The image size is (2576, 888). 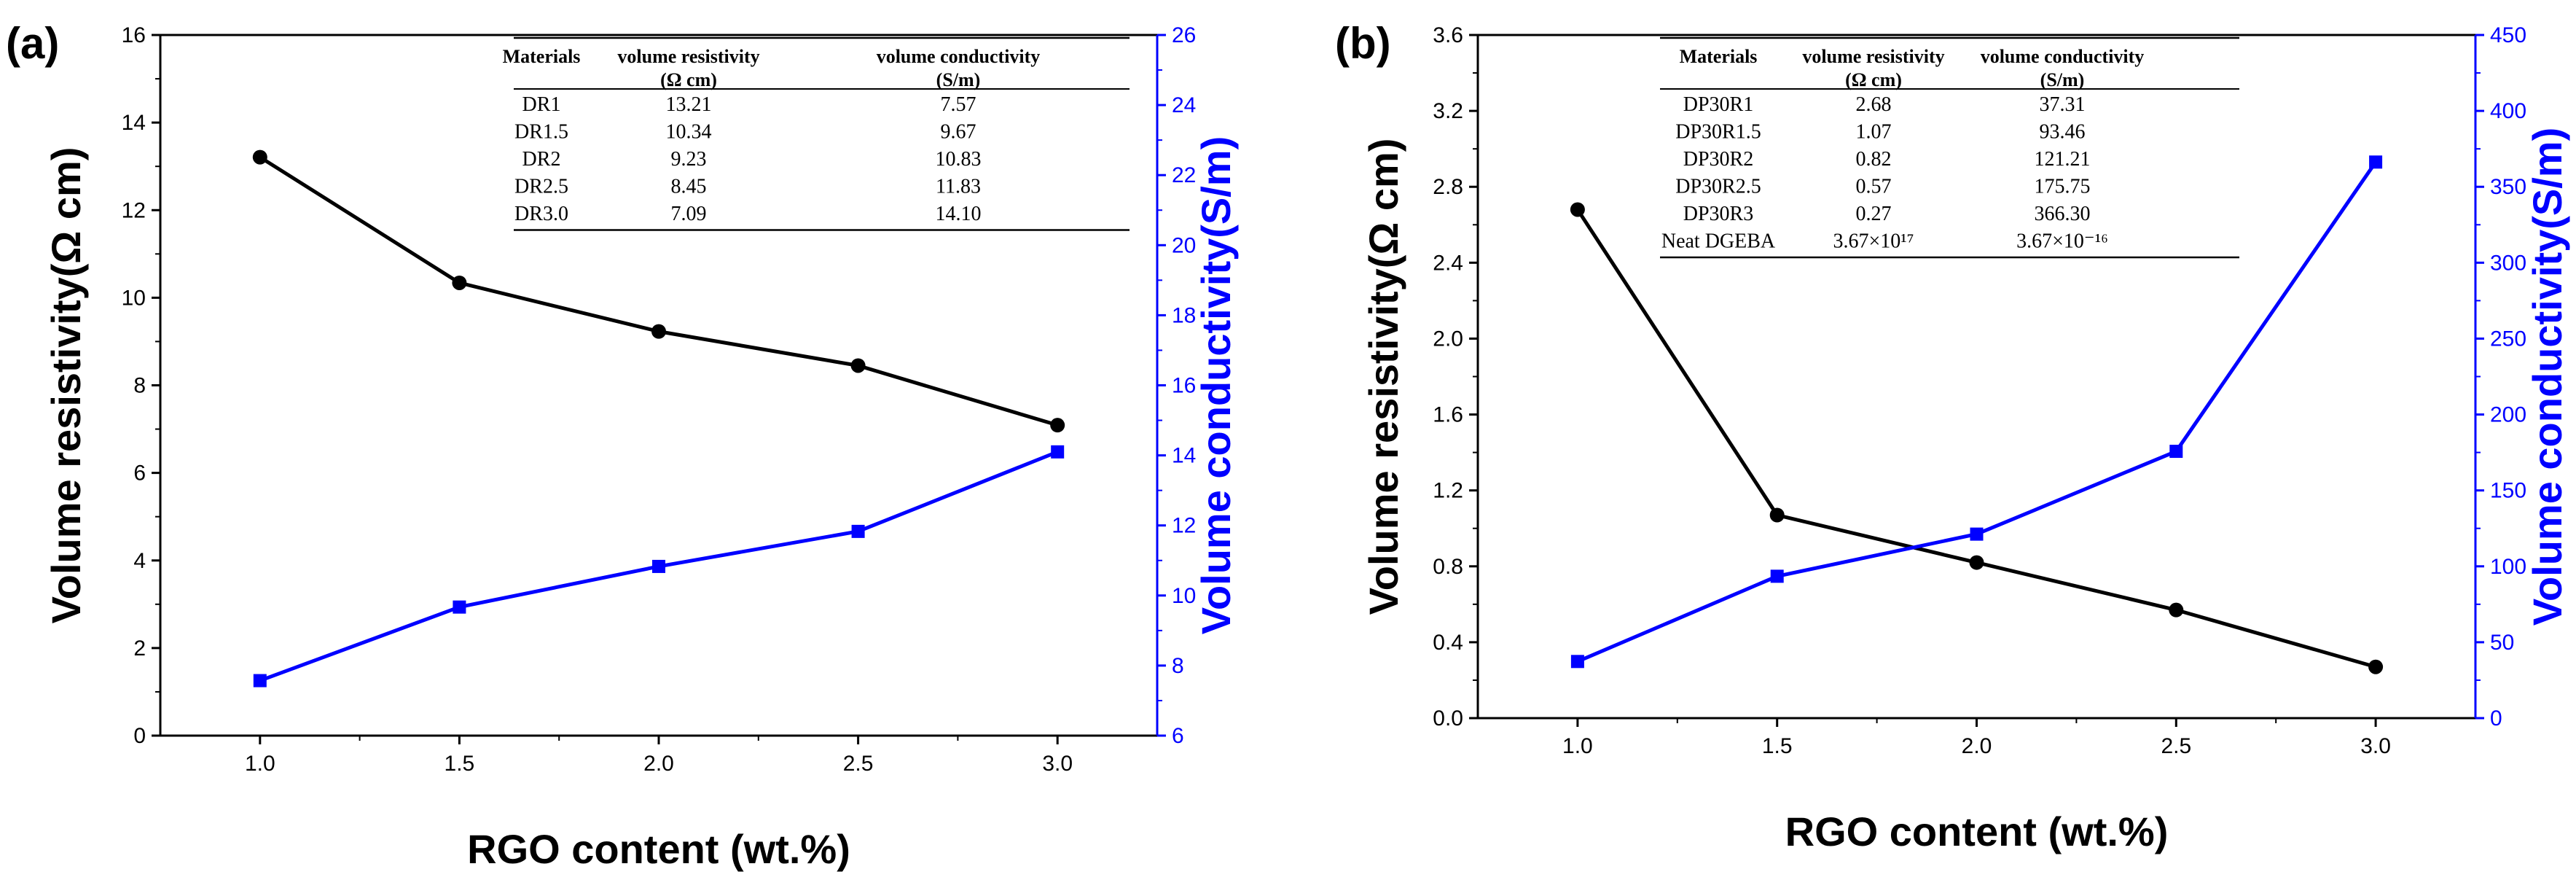 I want to click on y-right-tick-label: 18, so click(x=1184, y=315).